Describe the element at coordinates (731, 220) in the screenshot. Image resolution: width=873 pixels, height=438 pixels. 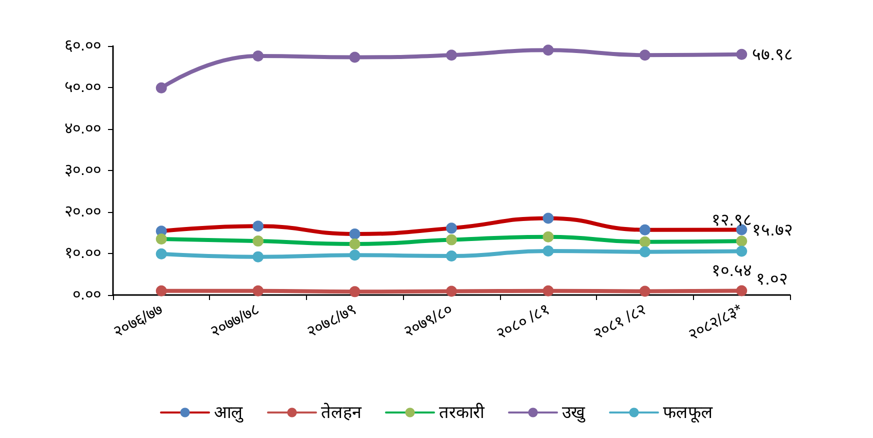
I see `data-label: १२.९८` at that location.